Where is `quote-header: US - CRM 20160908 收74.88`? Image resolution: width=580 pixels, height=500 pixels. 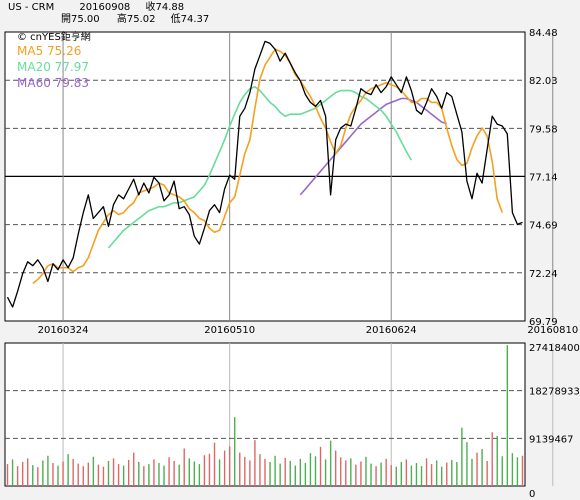
quote-header: US - CRM 20160908 收74.88 is located at coordinates (96, 8).